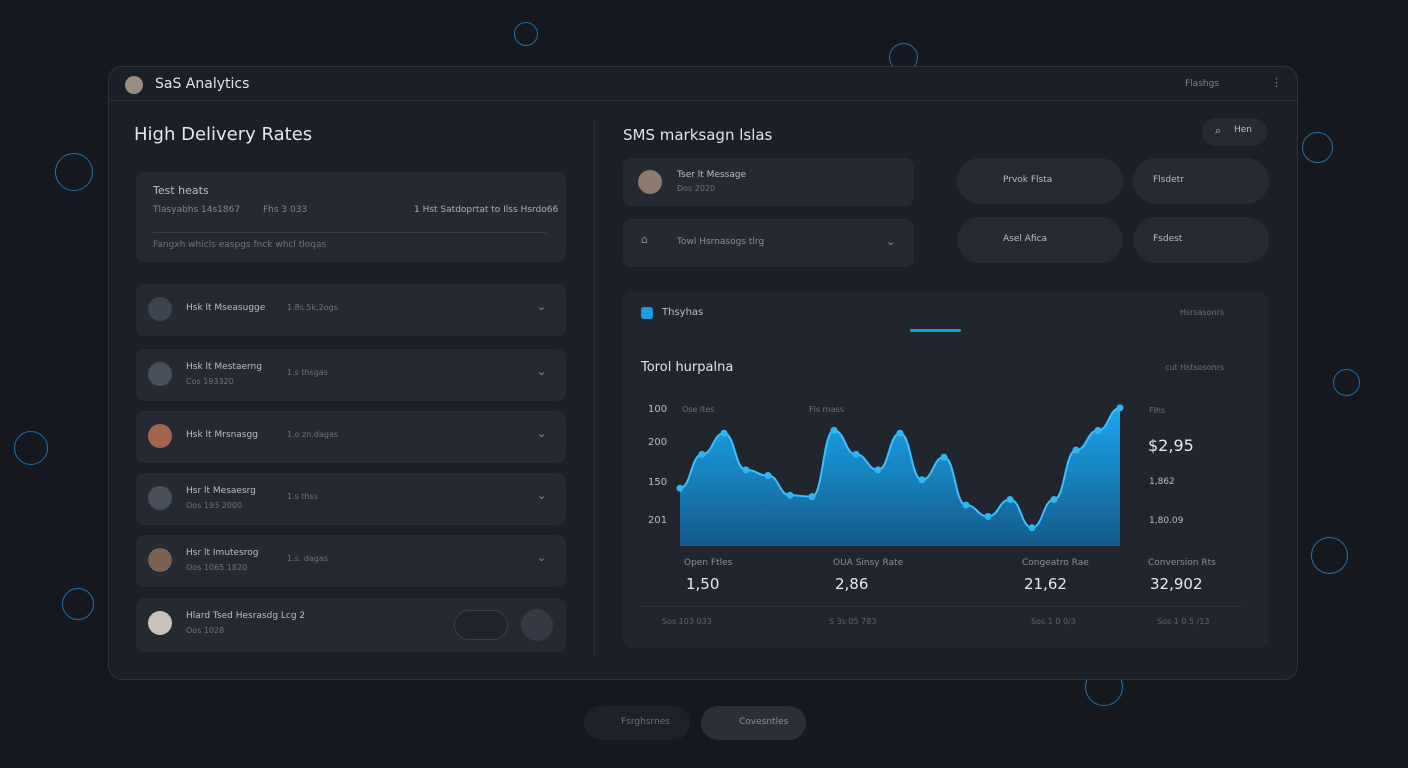  I want to click on search-icon: ⌕, so click(1218, 130).